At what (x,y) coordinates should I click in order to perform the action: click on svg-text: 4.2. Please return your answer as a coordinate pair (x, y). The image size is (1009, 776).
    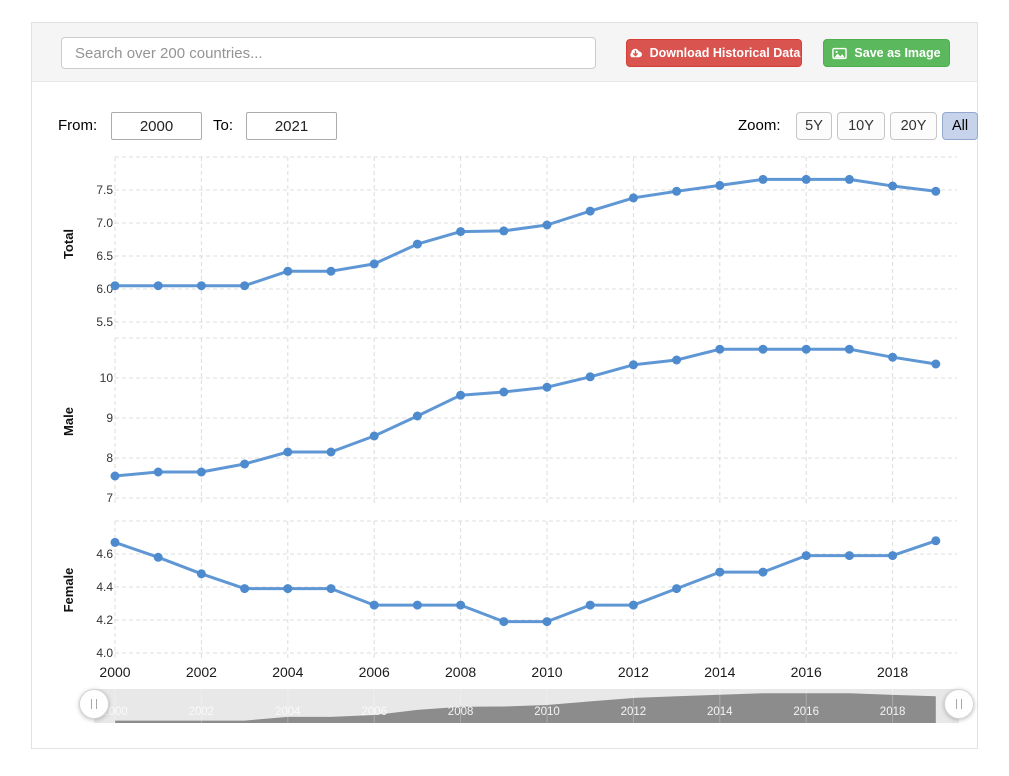
    Looking at the image, I should click on (104, 620).